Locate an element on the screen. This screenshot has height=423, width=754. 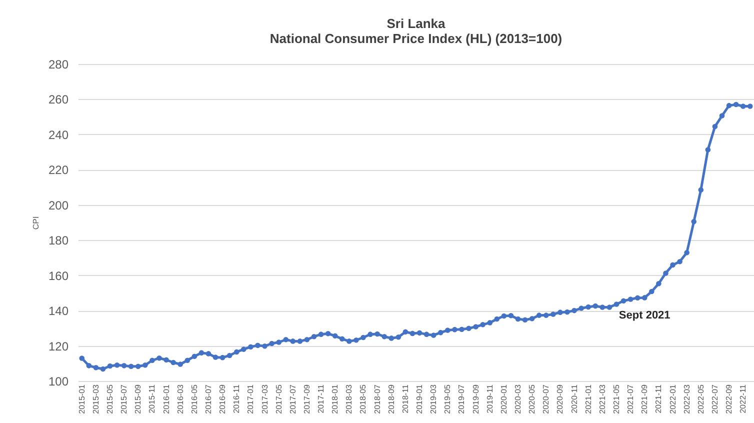
x-tick-label: 2018-07 is located at coordinates (377, 399).